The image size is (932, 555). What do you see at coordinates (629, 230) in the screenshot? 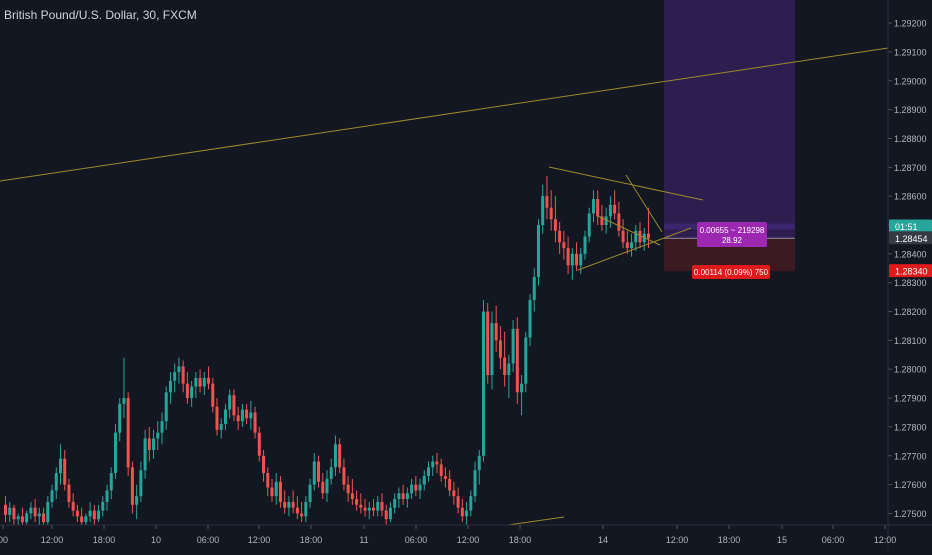
I see `inner-triangle-lower` at bounding box center [629, 230].